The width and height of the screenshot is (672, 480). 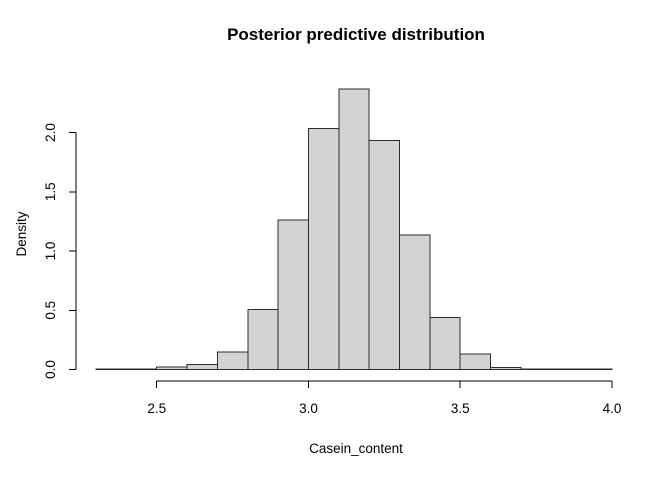 I want to click on x-axis-tick-label: 4.0, so click(x=612, y=408).